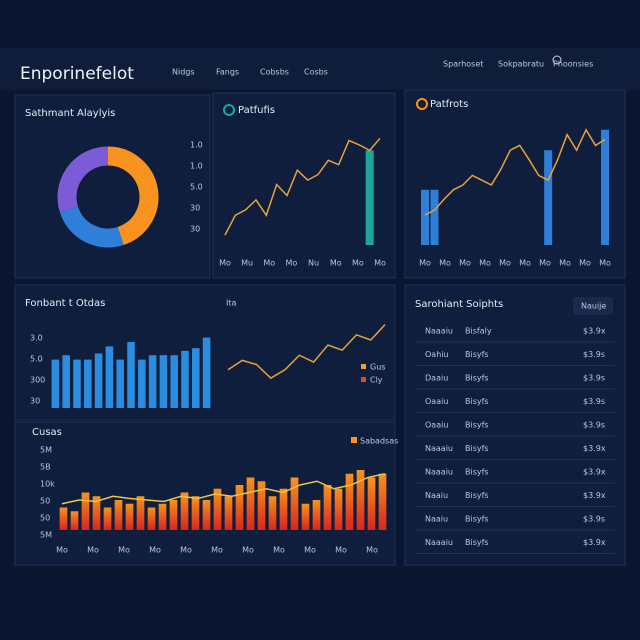 The image size is (640, 640). What do you see at coordinates (377, 367) in the screenshot?
I see `label: Gus` at bounding box center [377, 367].